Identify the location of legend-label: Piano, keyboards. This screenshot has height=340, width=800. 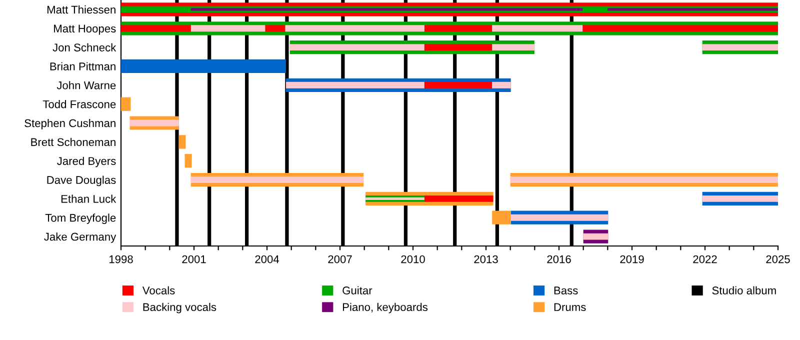
(385, 308).